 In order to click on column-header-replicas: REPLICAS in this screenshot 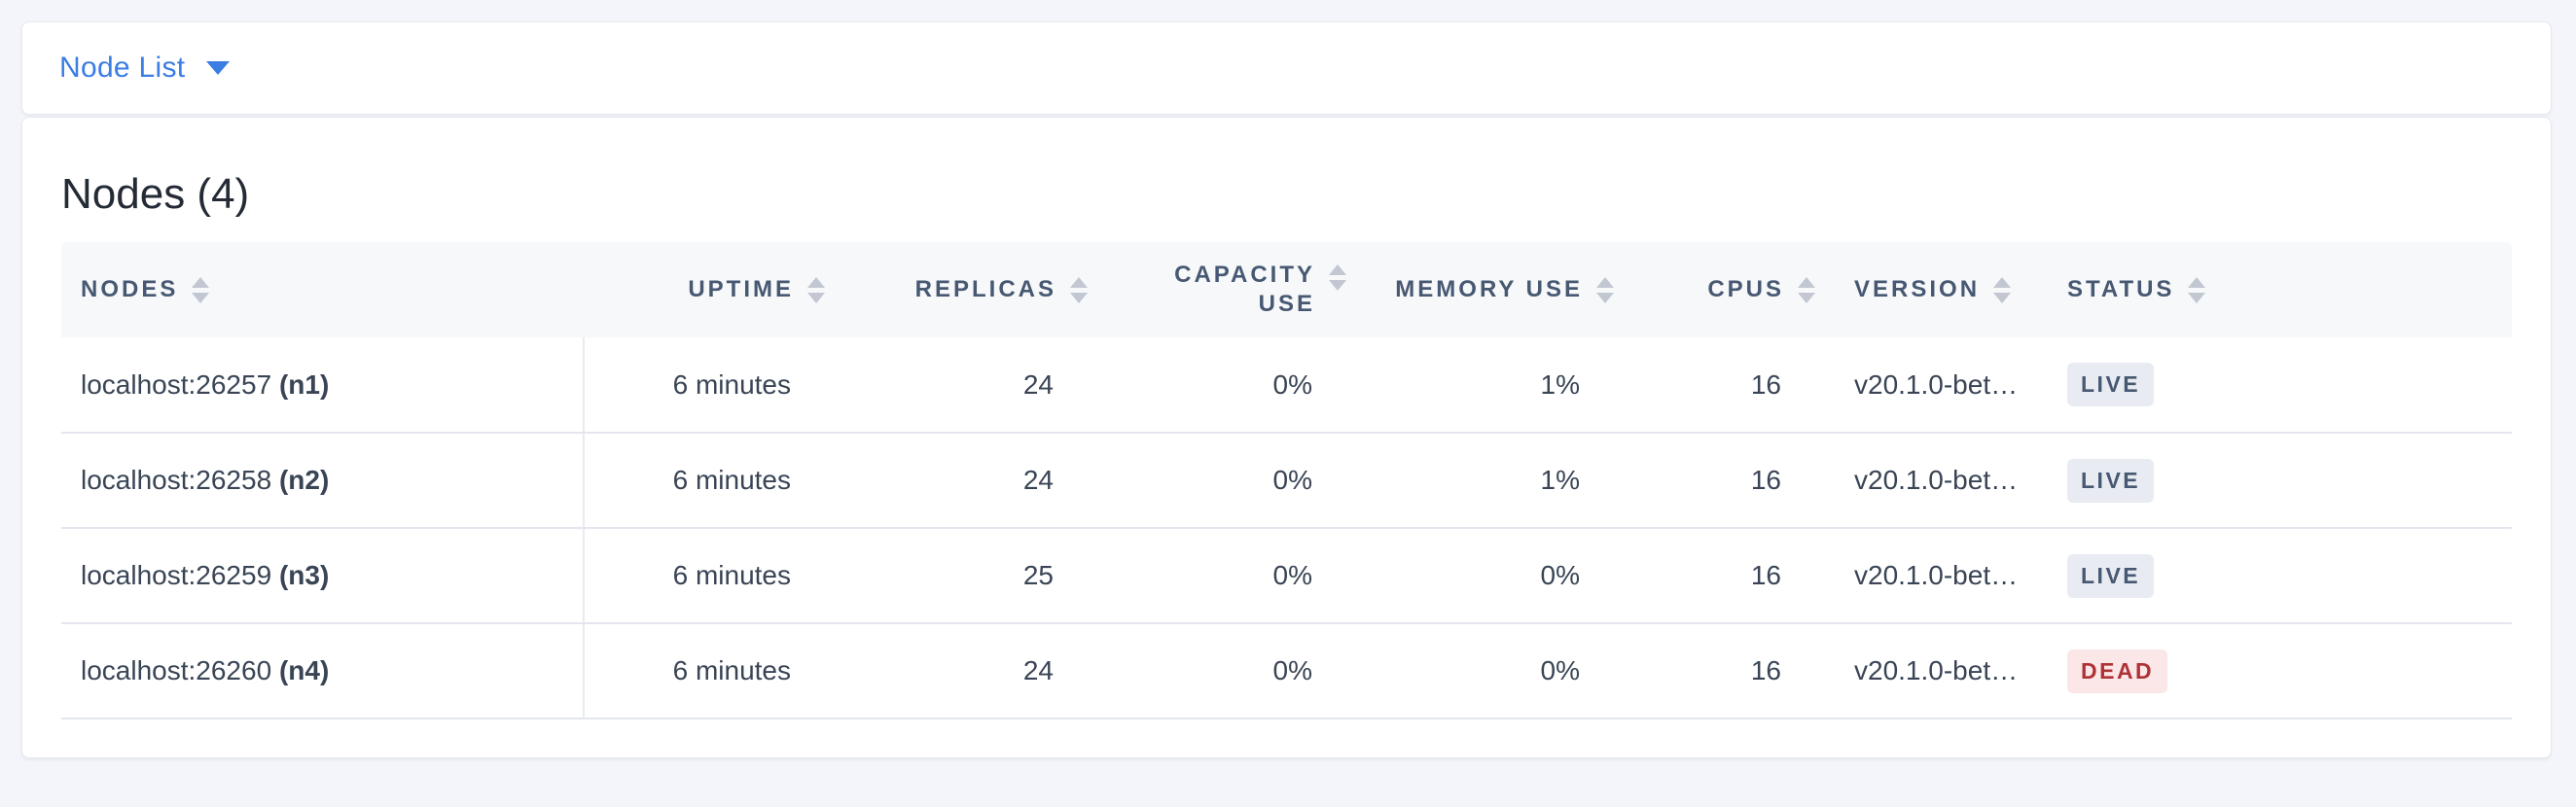, I will do `click(971, 289)`.